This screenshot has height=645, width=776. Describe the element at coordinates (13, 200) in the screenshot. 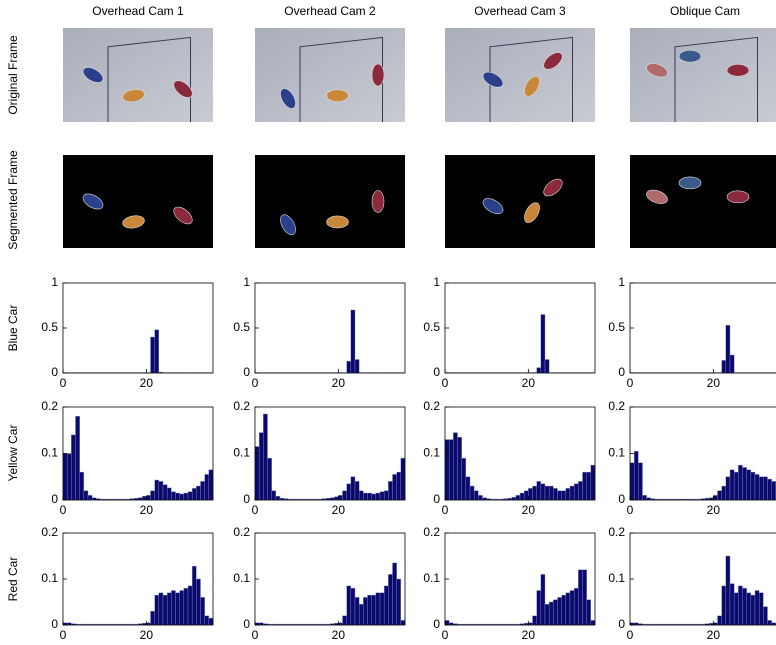

I see `row-label: Segmented Frame` at that location.